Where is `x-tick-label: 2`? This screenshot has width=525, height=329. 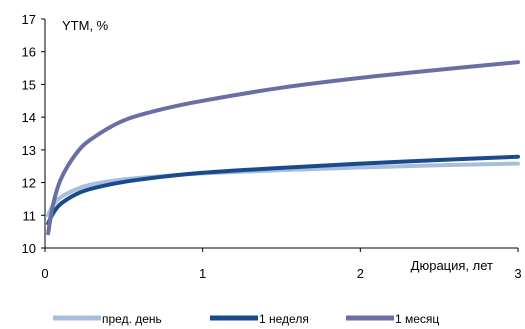 x-tick-label: 2 is located at coordinates (360, 273).